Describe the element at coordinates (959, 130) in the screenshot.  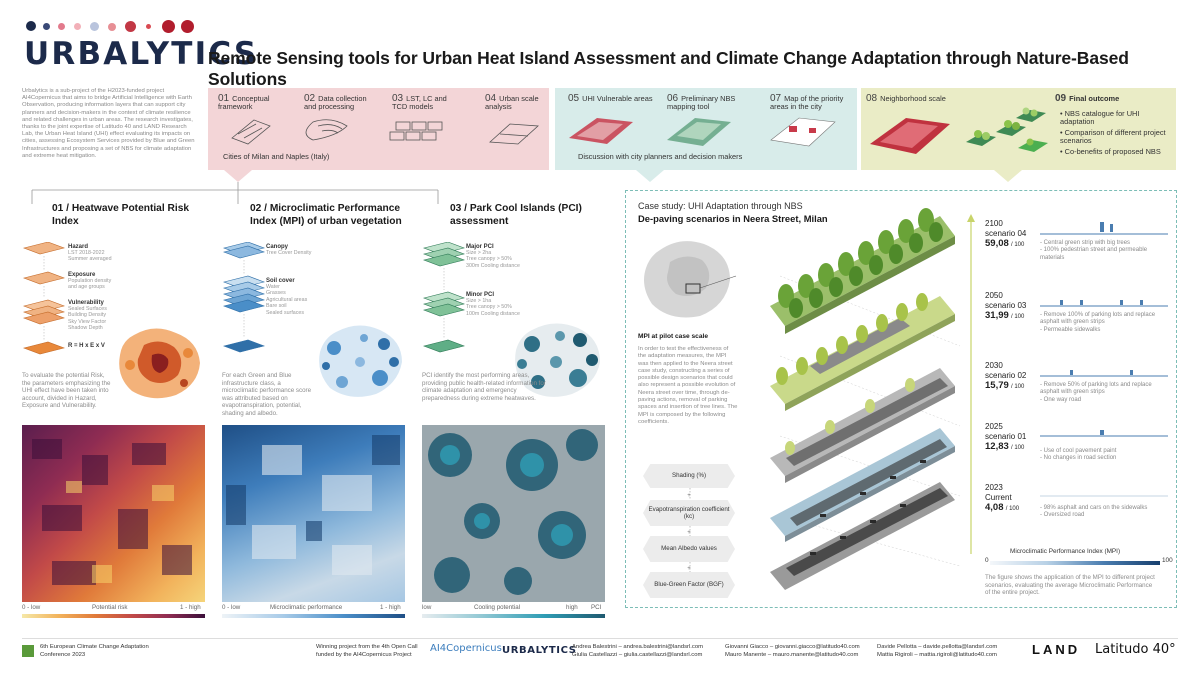
I see `workflow-icons-olive` at that location.